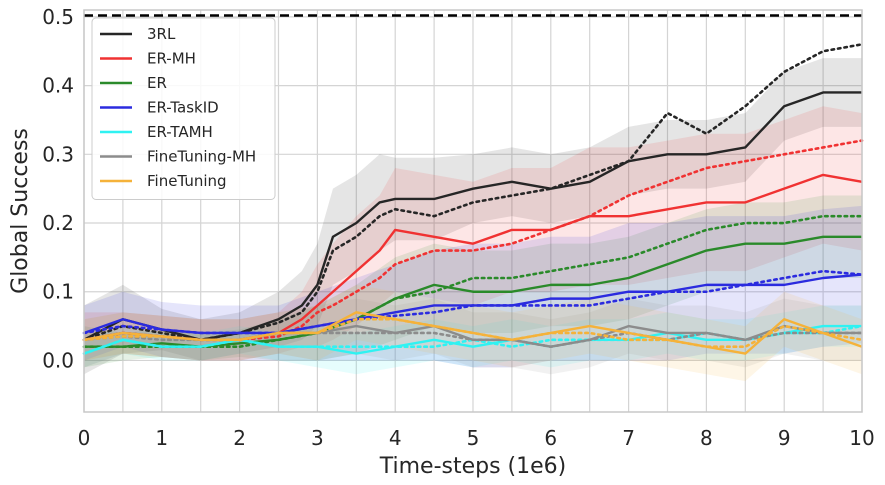 Image resolution: width=885 pixels, height=485 pixels. I want to click on x-tick-label: 9, so click(784, 438).